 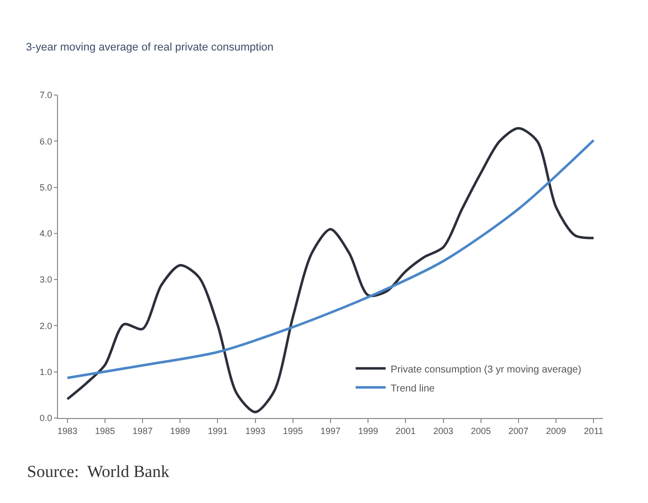 I want to click on y-tick-label: 3.0, so click(x=46, y=279).